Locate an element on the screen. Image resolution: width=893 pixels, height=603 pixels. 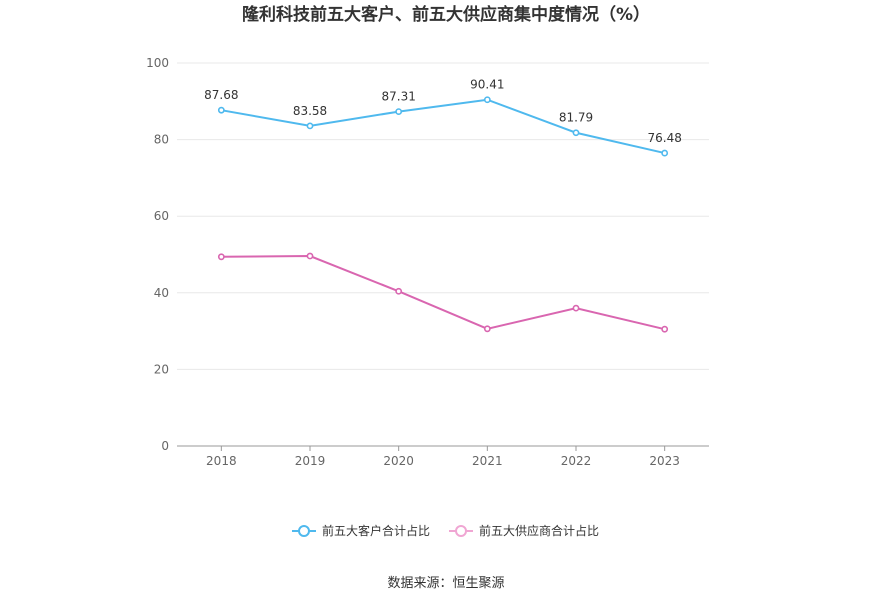
chart-title: 隆利科技前五大客户、前五大供应商集中度情况（%） is located at coordinates (446, 14).